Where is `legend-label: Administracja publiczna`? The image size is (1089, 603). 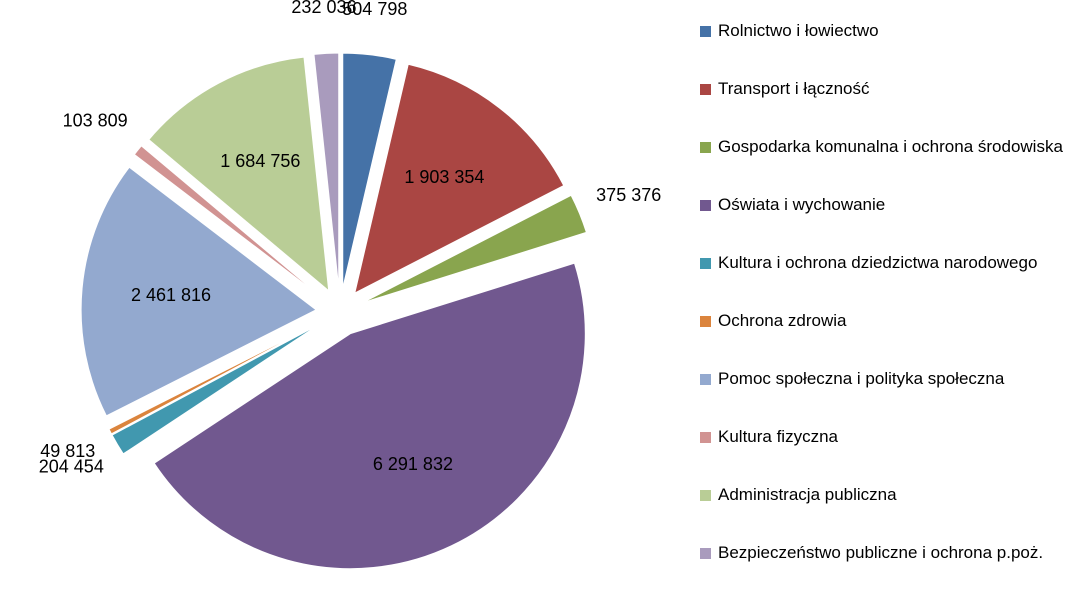 legend-label: Administracja publiczna is located at coordinates (807, 494).